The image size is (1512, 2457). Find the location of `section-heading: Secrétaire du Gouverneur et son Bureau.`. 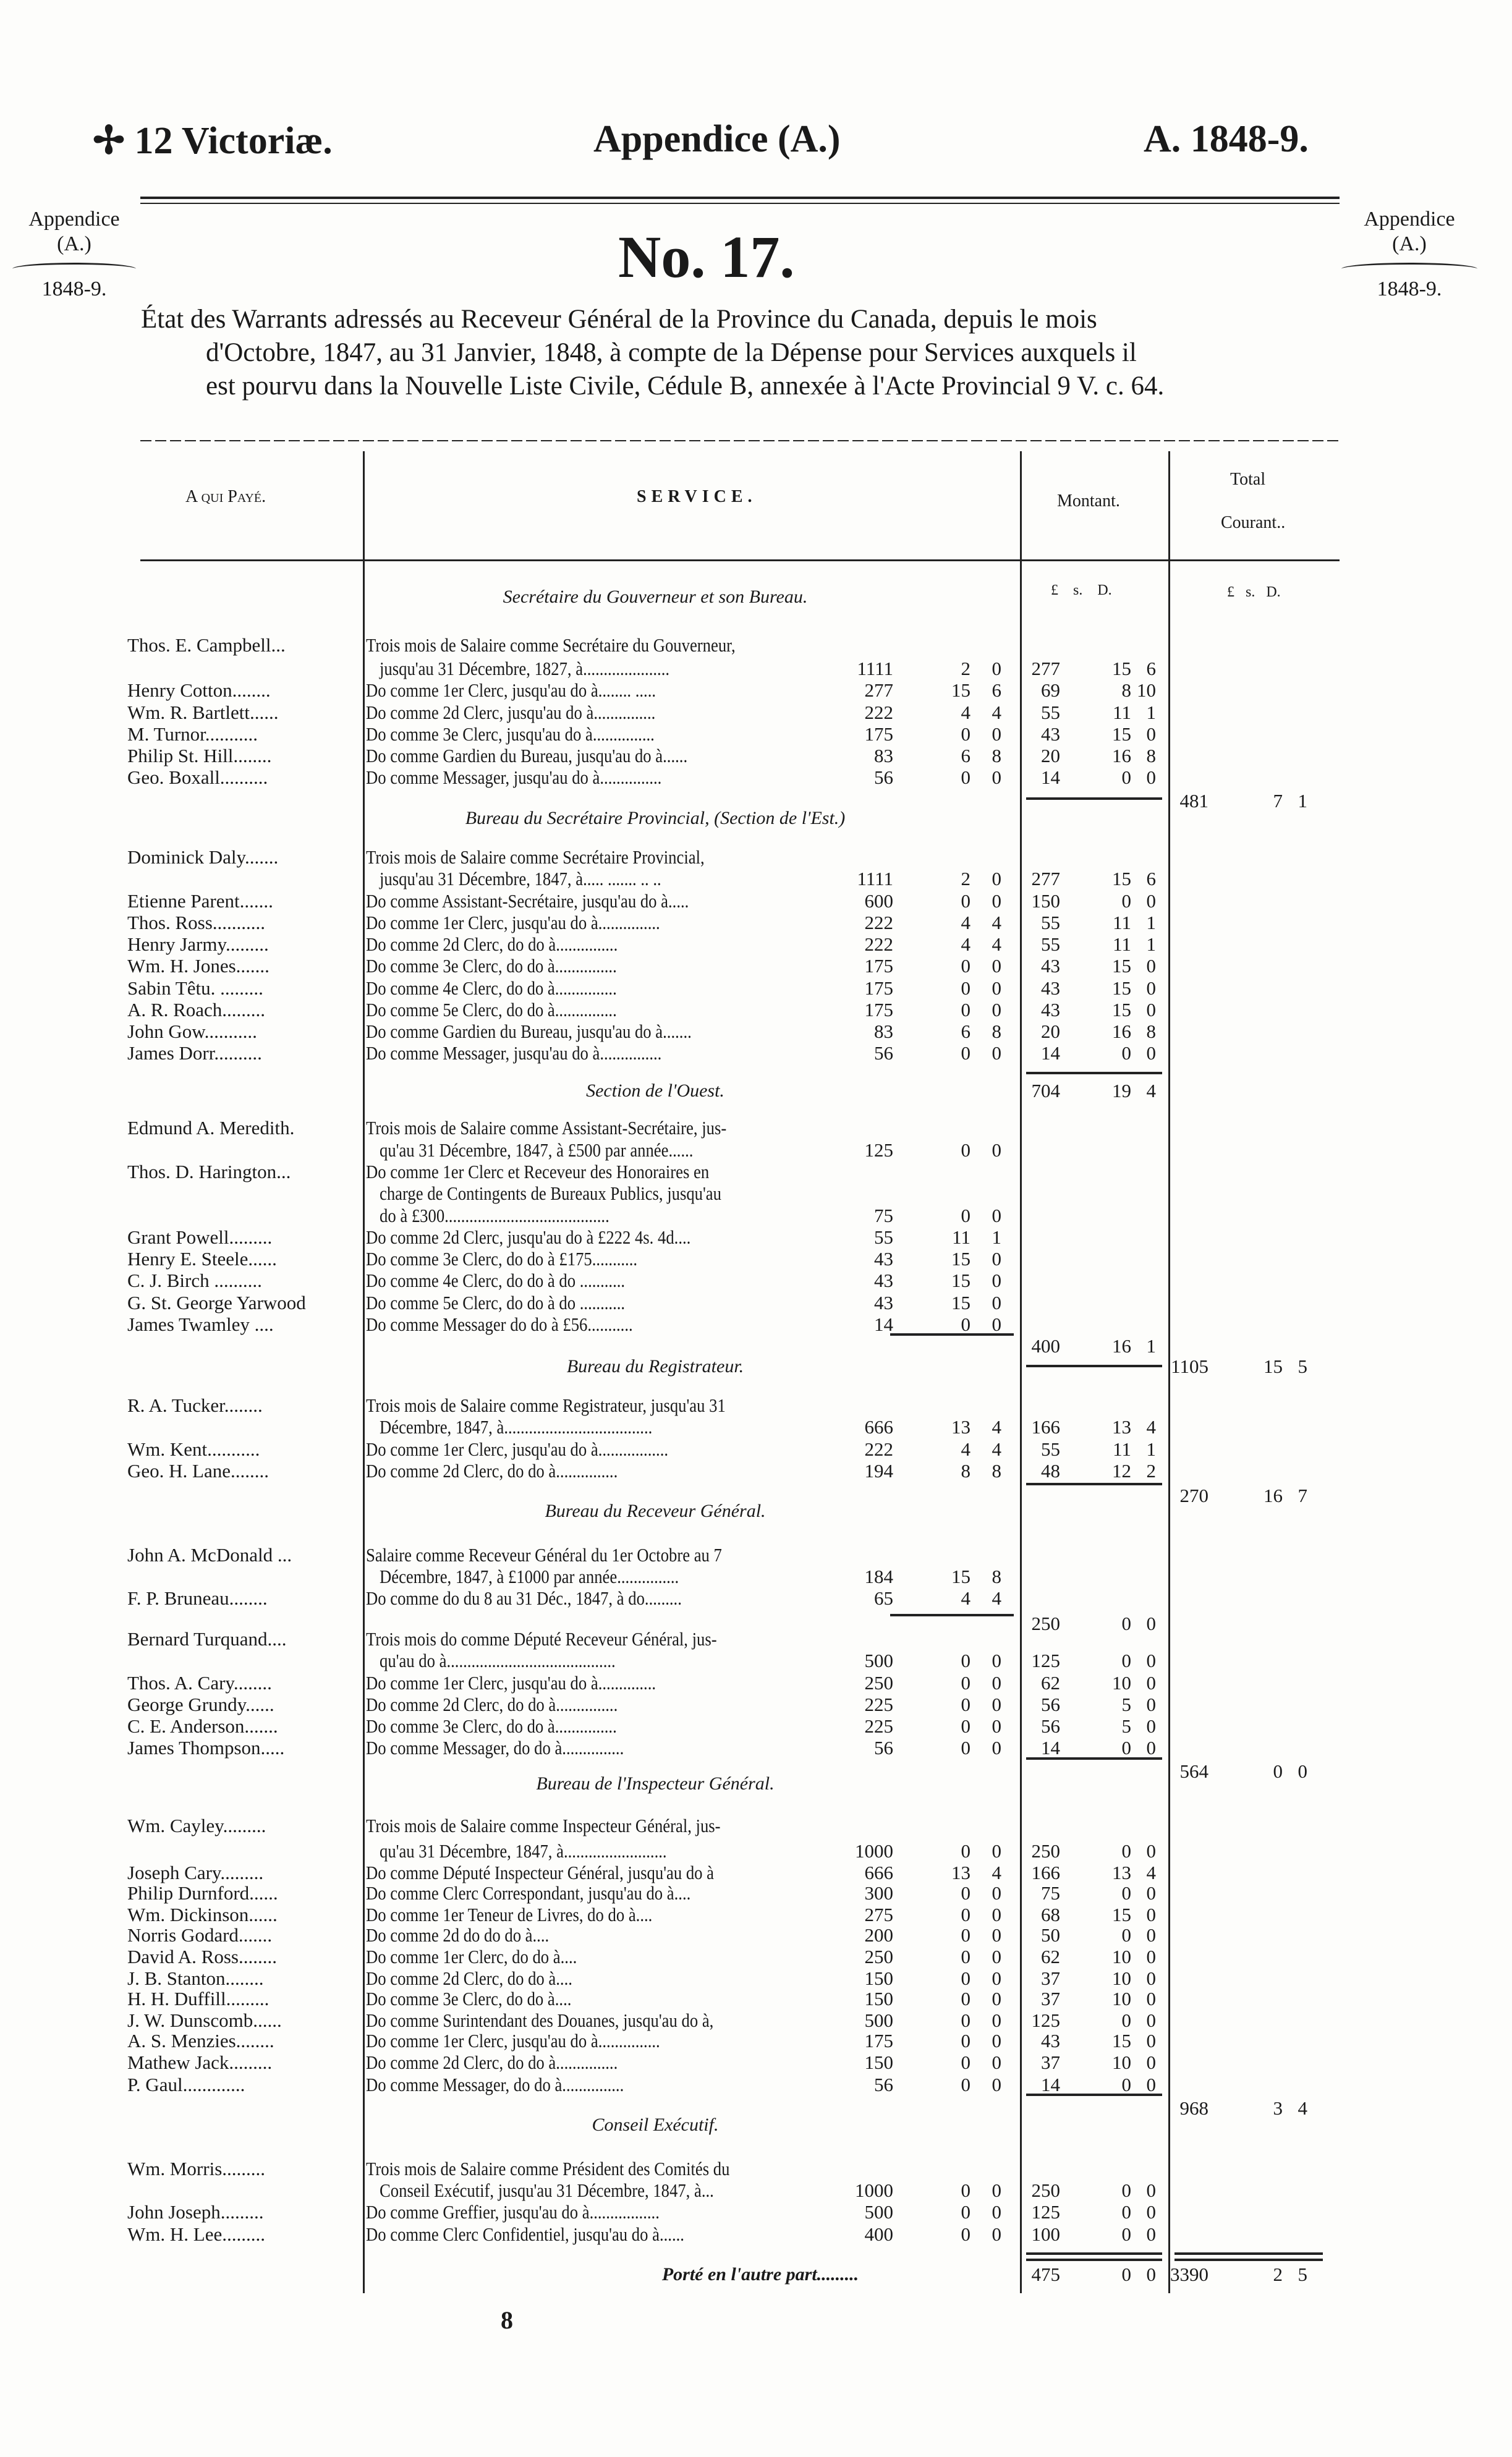

section-heading: Secrétaire du Gouverneur et son Bureau. is located at coordinates (655, 597).